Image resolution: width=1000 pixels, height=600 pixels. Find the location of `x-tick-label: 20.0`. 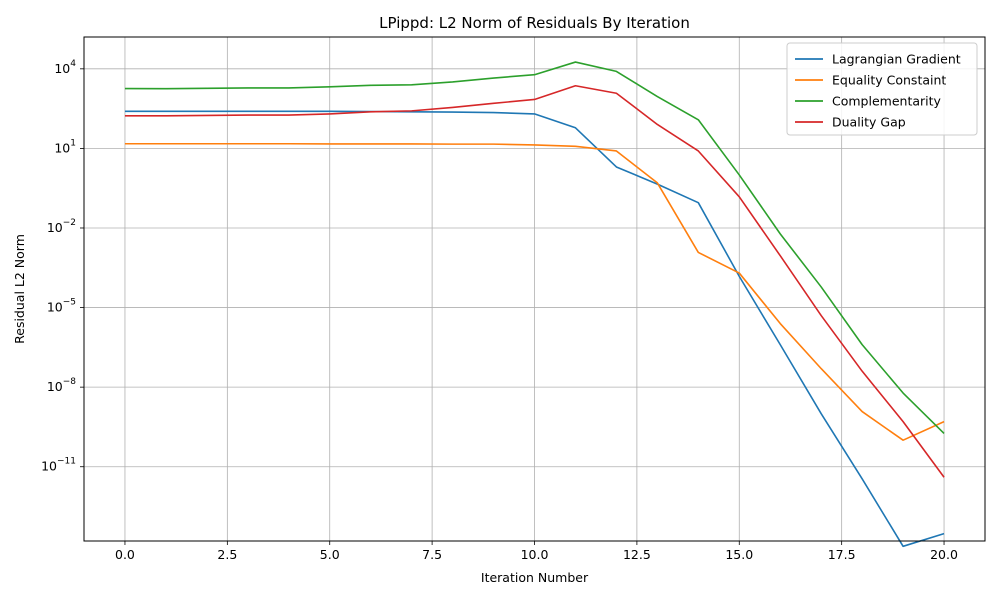

x-tick-label: 20.0 is located at coordinates (944, 554).